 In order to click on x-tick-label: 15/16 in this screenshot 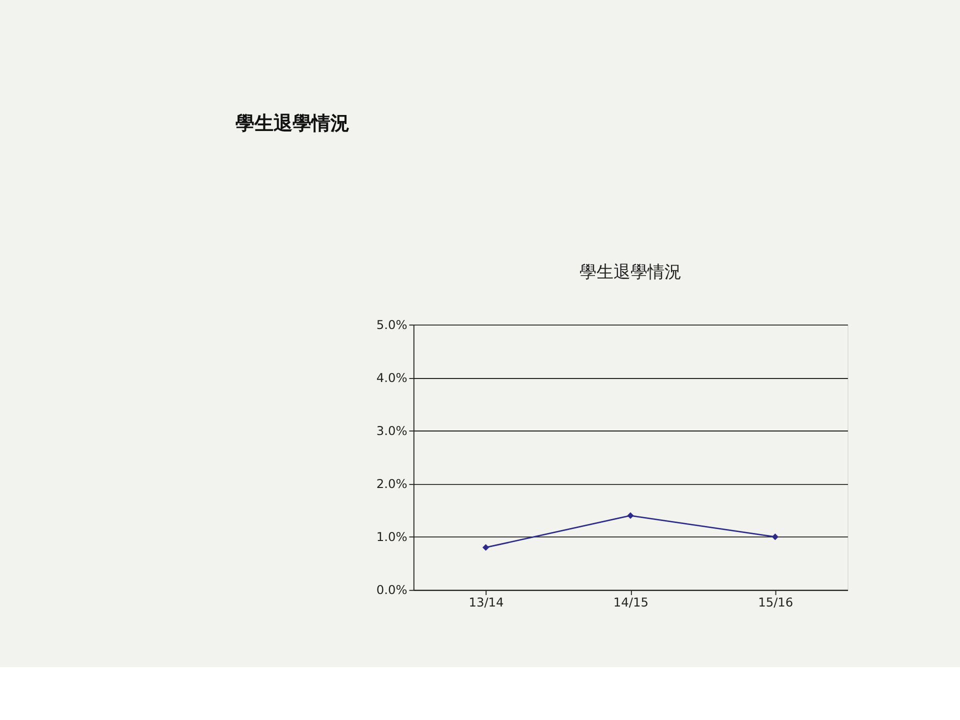, I will do `click(776, 602)`.